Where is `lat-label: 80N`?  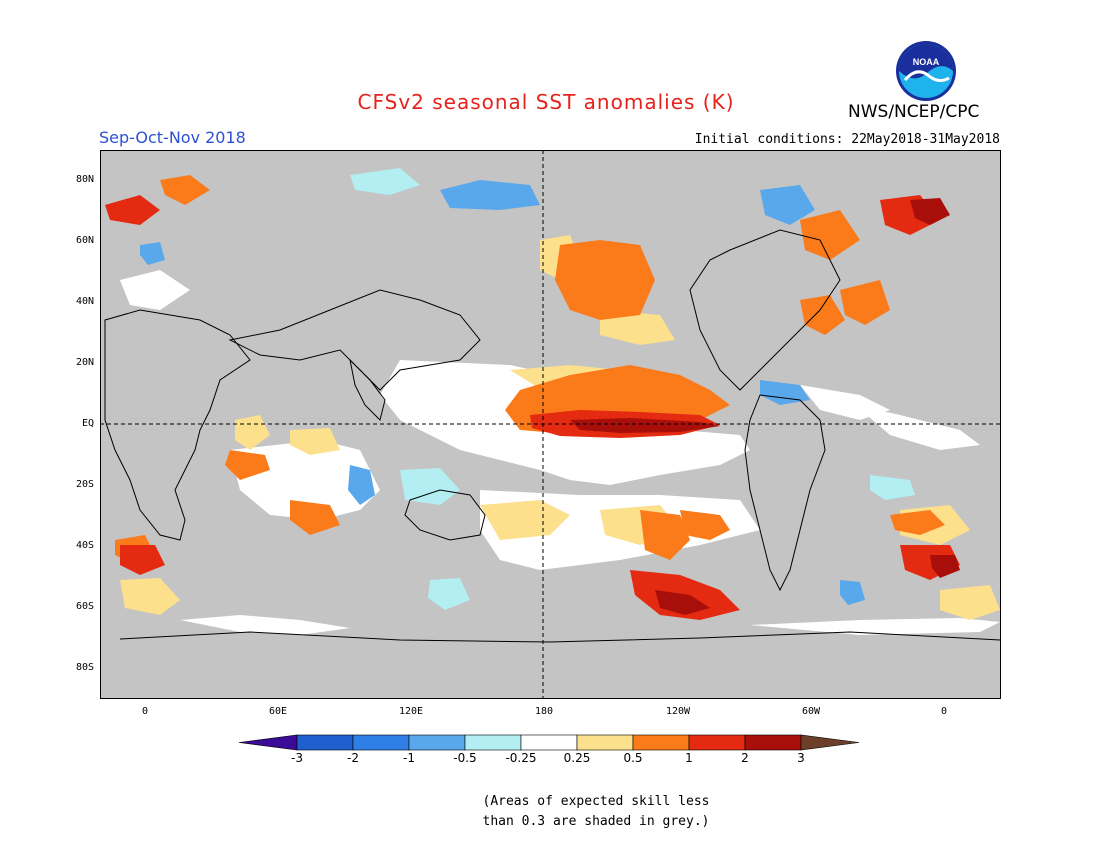 lat-label: 80N is located at coordinates (84, 179).